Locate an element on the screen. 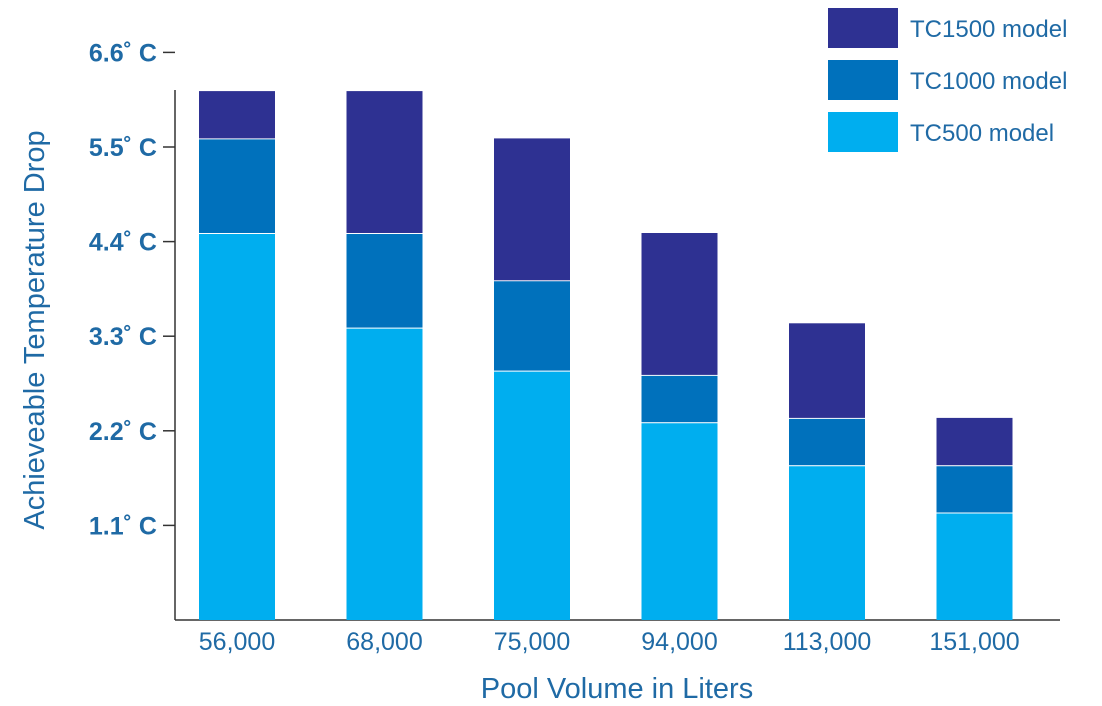 This screenshot has width=1102, height=706. x-tick-label: 94,000 is located at coordinates (679, 642).